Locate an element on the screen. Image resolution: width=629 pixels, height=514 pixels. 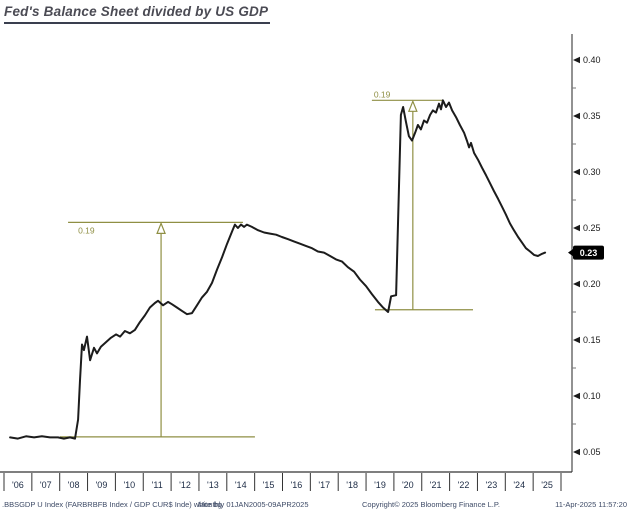
last-value-badge: 0.23 is located at coordinates (586, 252).